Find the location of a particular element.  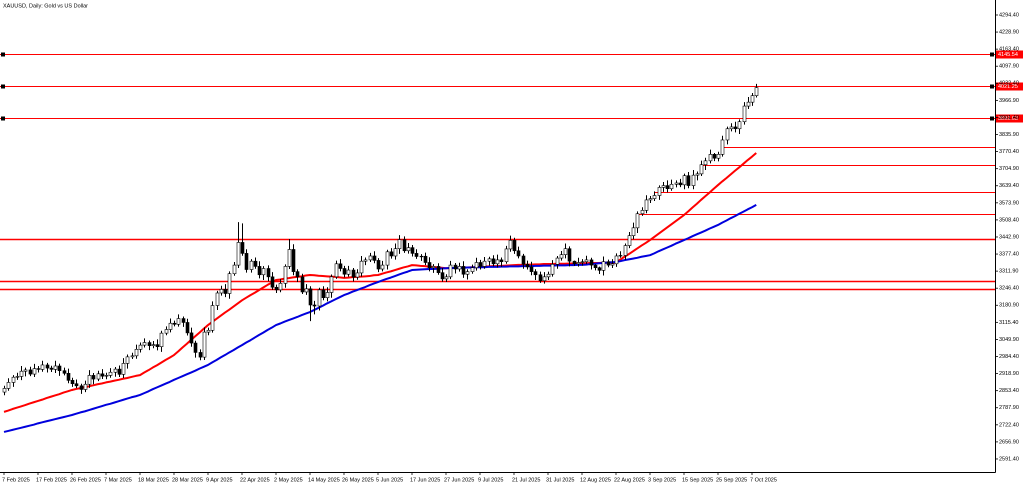

y-tick-label: 2984.40 is located at coordinates (1009, 357).